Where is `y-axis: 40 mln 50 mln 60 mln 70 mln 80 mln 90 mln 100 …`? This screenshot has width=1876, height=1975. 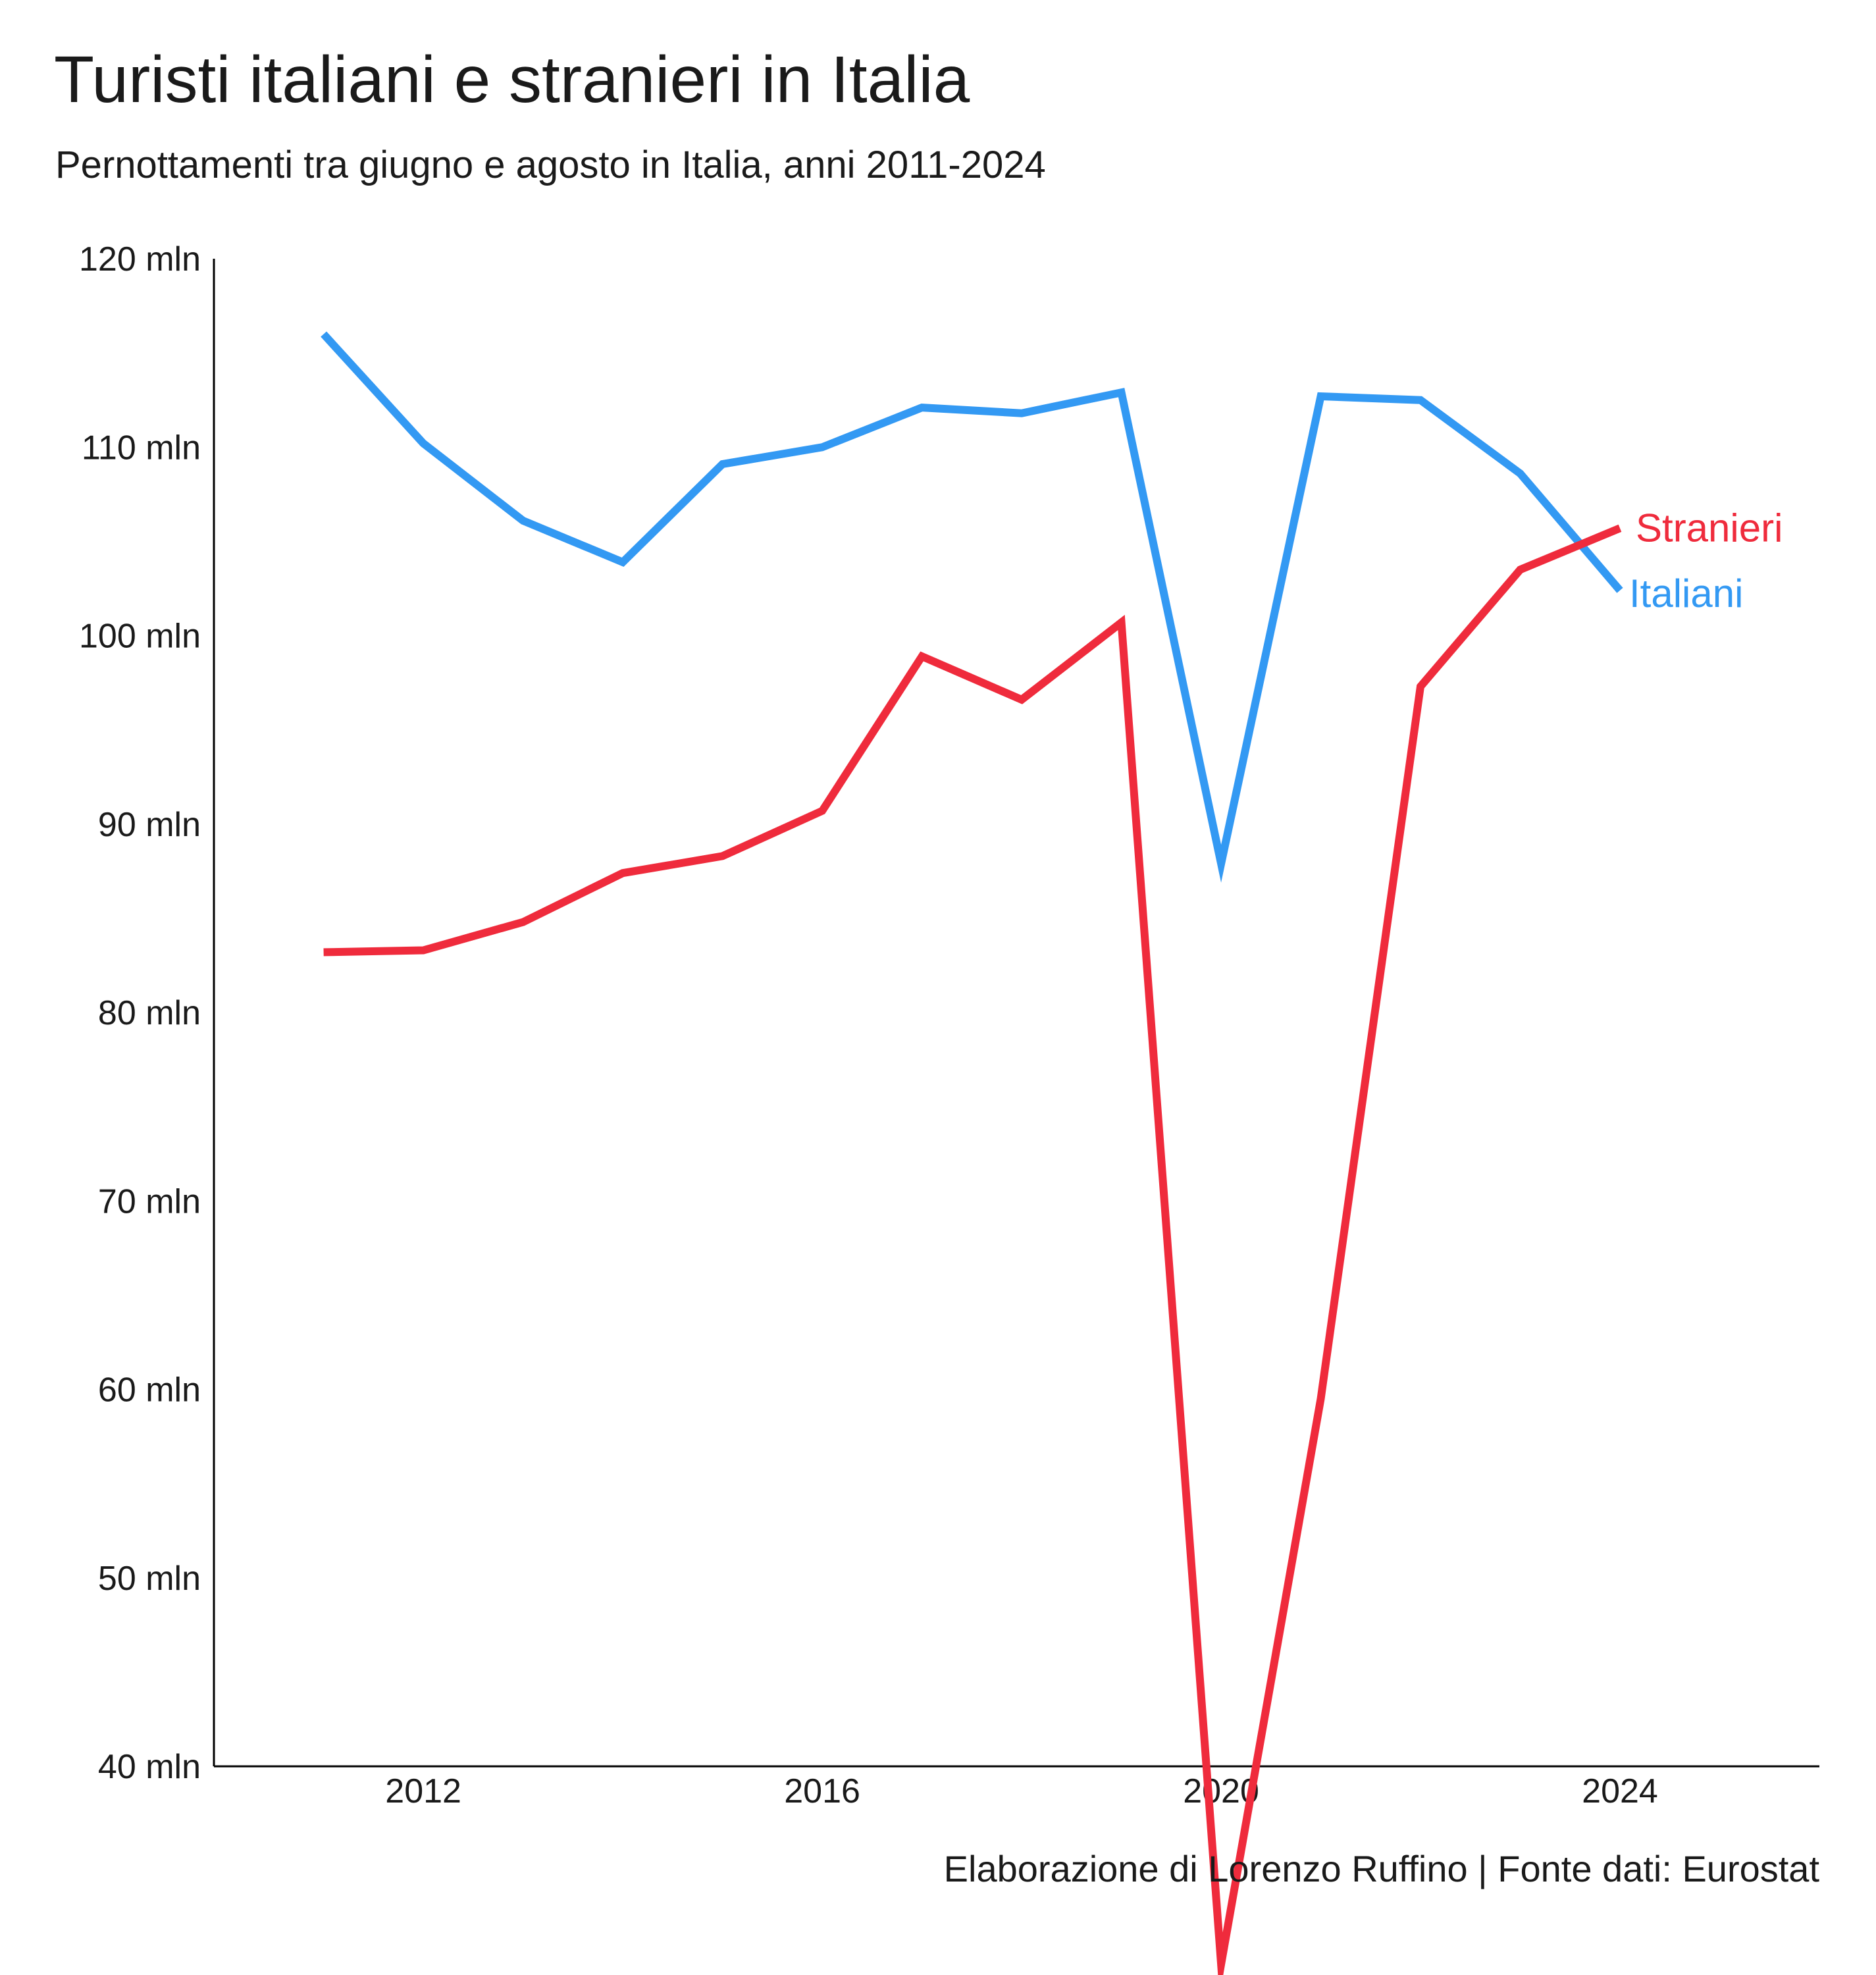 y-axis: 40 mln 50 mln 60 mln 70 mln 80 mln 90 mln 100 … is located at coordinates (147, 1013).